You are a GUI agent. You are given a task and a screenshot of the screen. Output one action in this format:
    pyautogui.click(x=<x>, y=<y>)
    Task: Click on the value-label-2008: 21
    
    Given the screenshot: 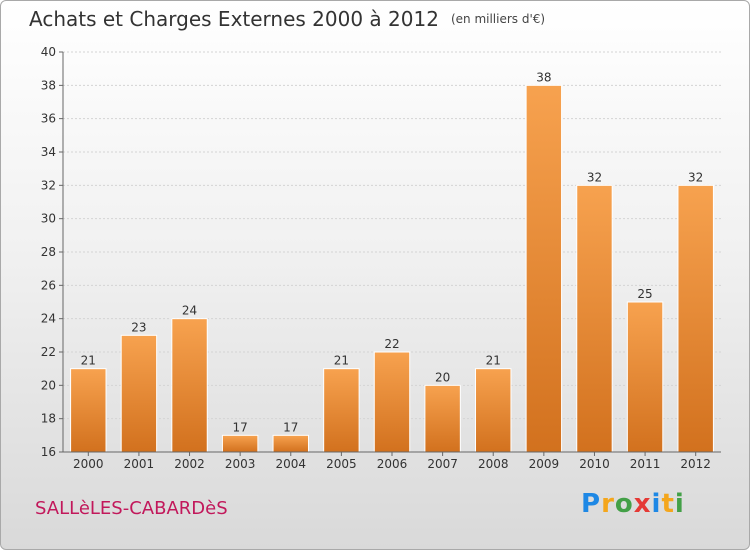 What is the action you would take?
    pyautogui.click(x=493, y=361)
    